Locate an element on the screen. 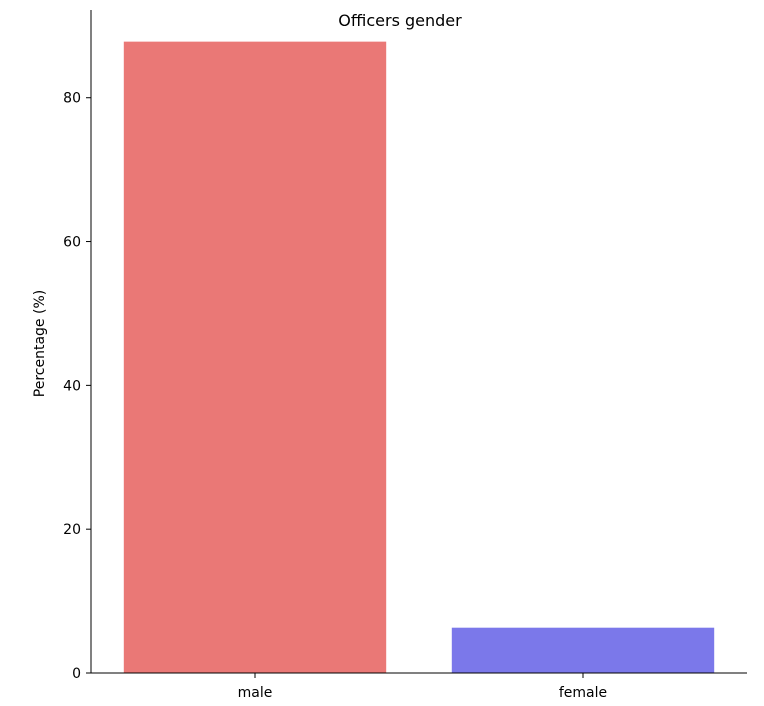  x-tick-label: male is located at coordinates (255, 693).